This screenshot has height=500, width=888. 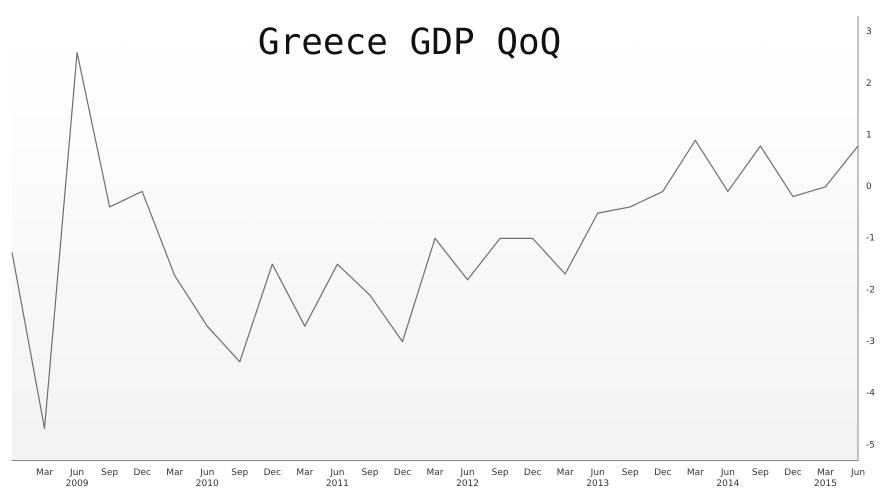 I want to click on y-tick-label: -3, so click(x=871, y=342).